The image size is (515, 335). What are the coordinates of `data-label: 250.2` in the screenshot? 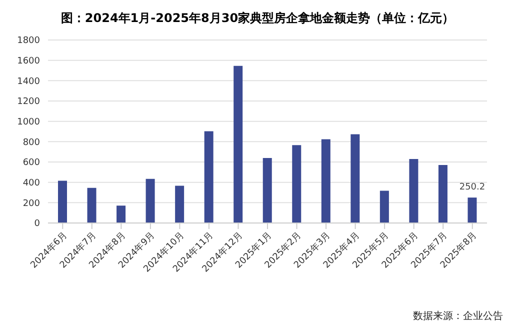 It's located at (472, 187).